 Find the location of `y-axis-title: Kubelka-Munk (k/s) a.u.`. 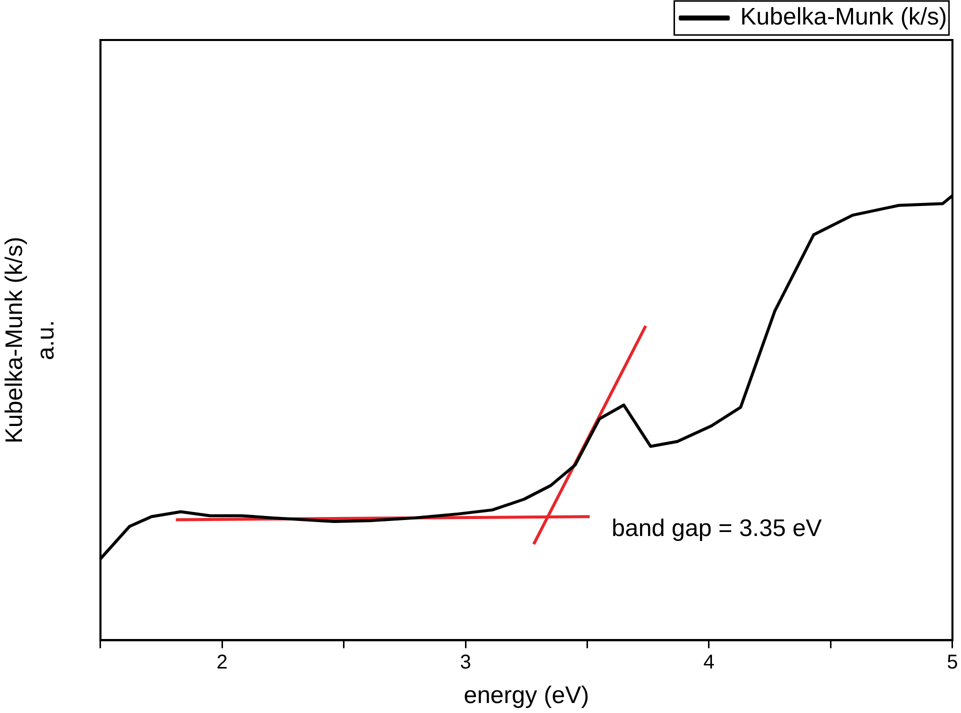

y-axis-title: Kubelka-Munk (k/s) a.u. is located at coordinates (30, 340).